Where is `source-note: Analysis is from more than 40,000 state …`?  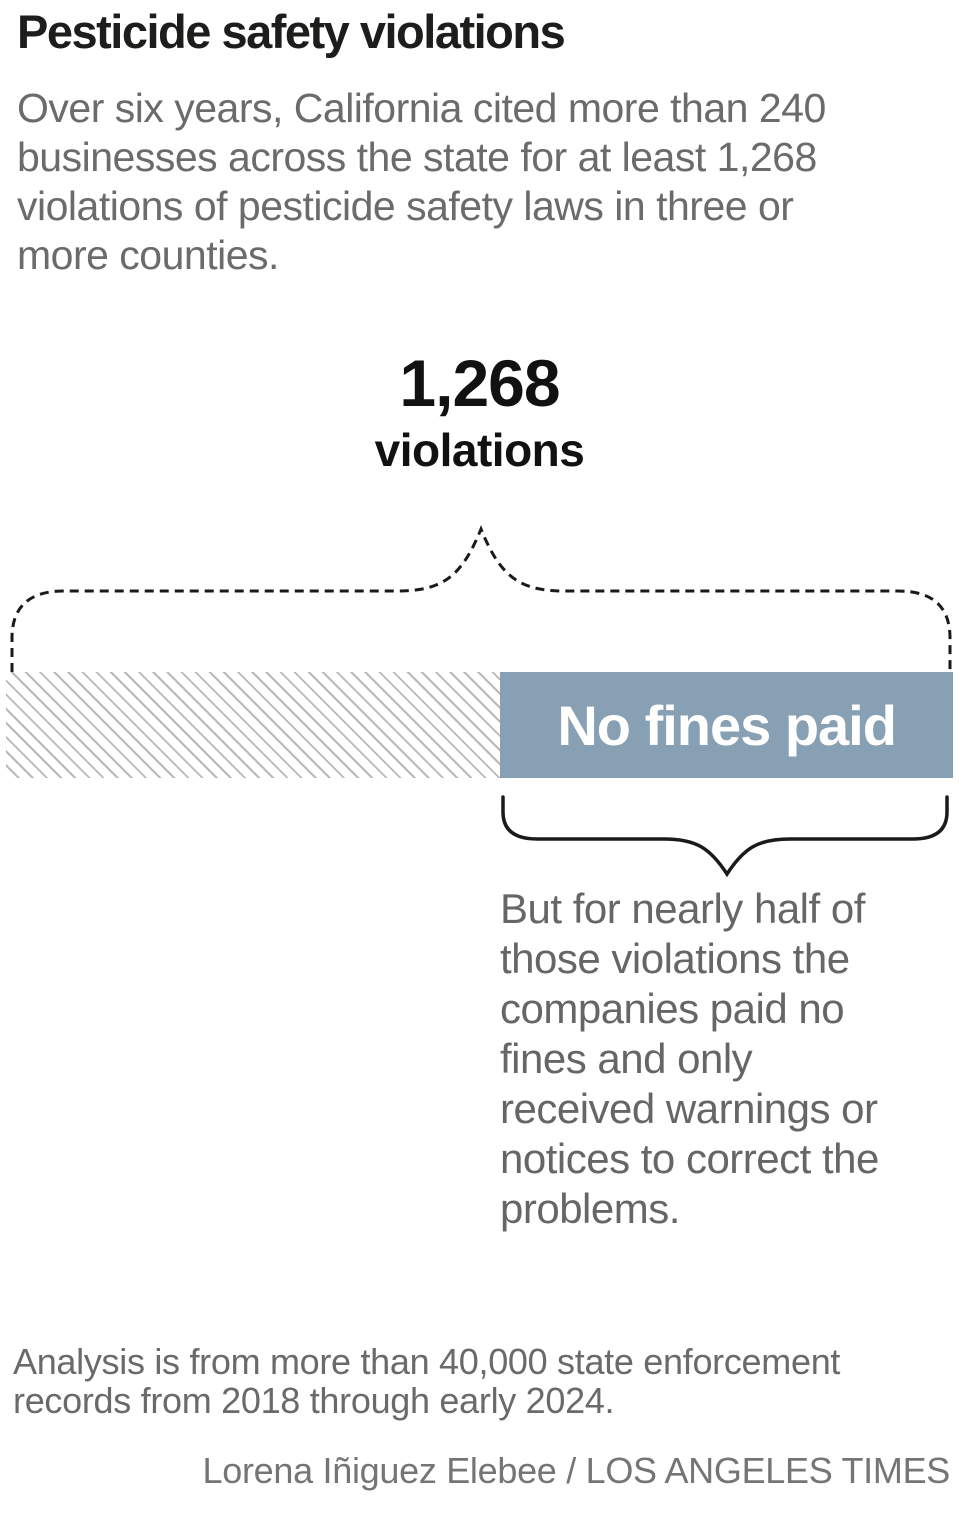
source-note: Analysis is from more than 40,000 state … is located at coordinates (427, 1381).